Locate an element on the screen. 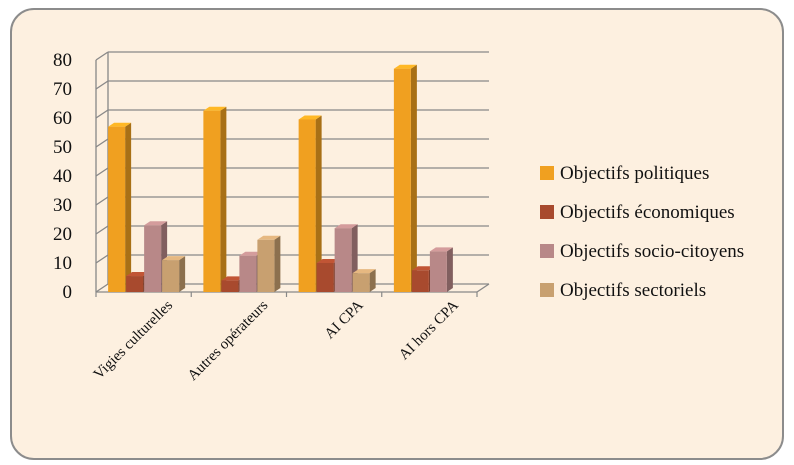  y-axis-ticks: 0 10 20 30 40 50 60 70 80 is located at coordinates (62, 176).